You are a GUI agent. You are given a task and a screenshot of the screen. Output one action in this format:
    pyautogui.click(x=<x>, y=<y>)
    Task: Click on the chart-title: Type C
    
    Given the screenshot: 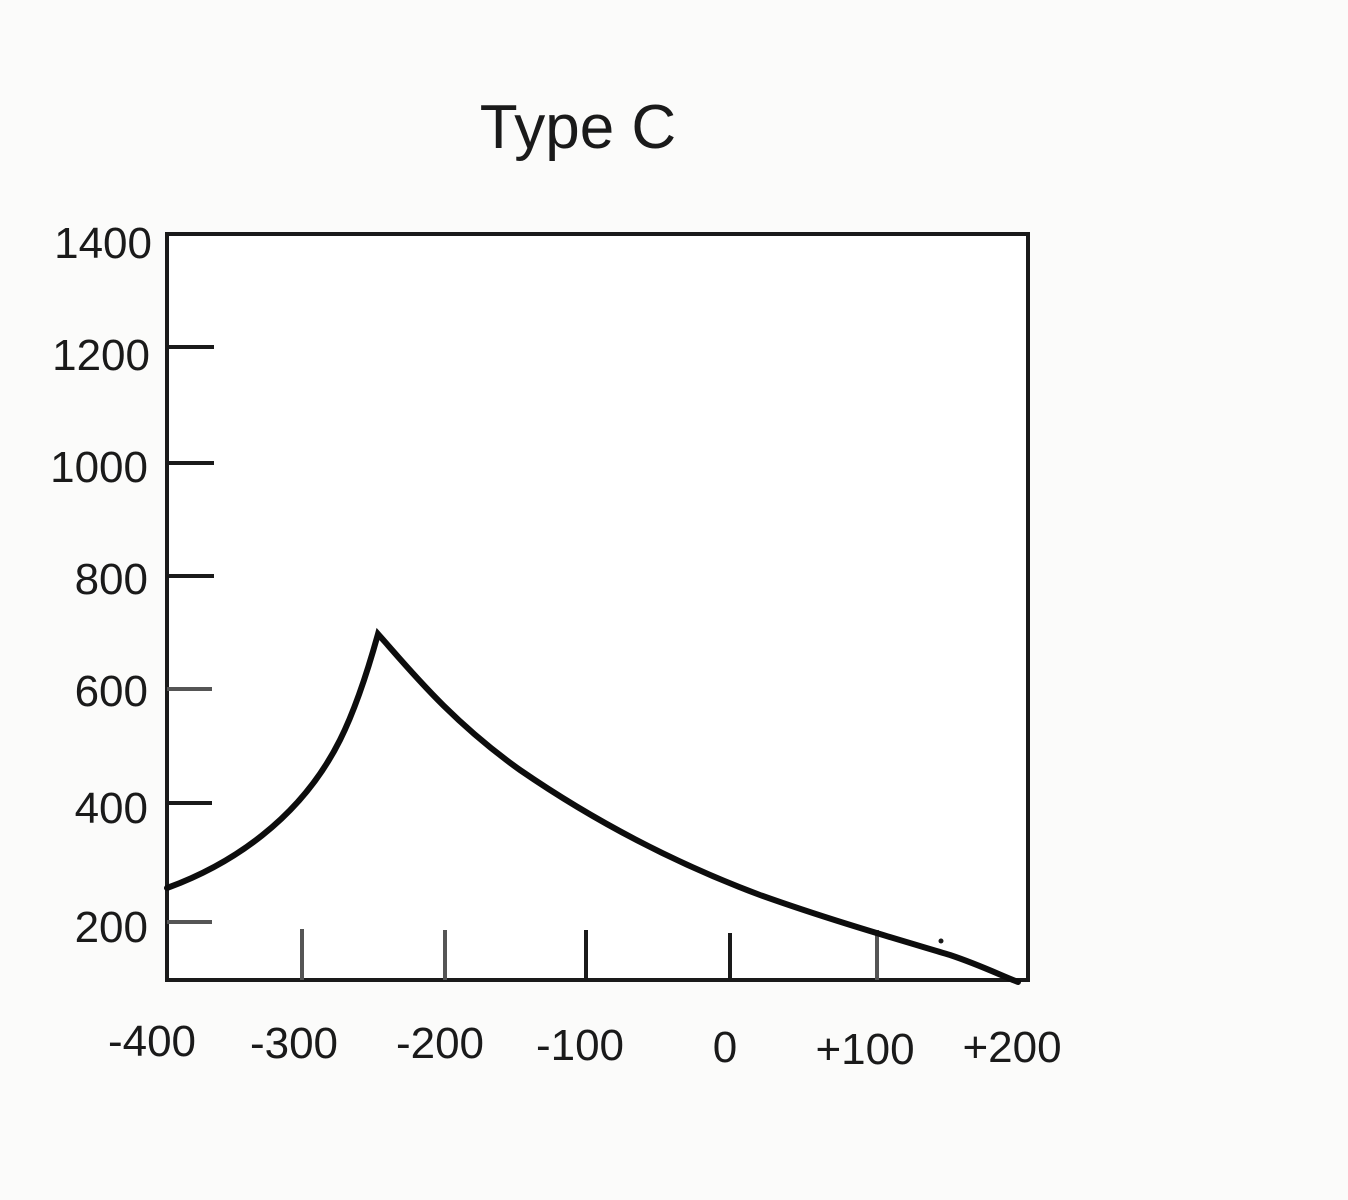 What is the action you would take?
    pyautogui.click(x=578, y=127)
    